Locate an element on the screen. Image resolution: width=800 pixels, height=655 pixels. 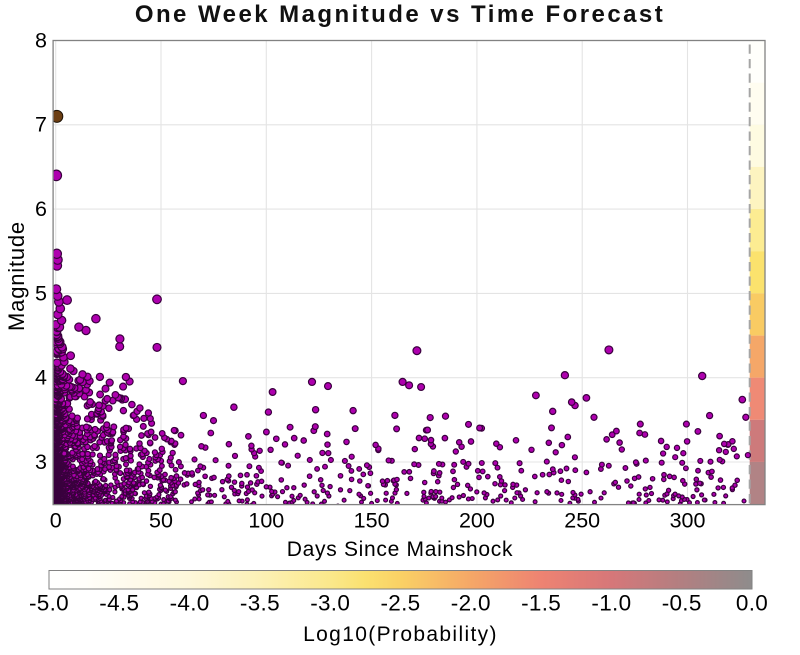
svg-text: 4 is located at coordinates (41, 378).